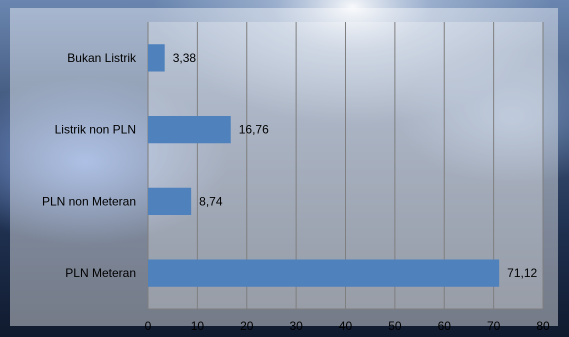  What do you see at coordinates (254, 130) in the screenshot?
I see `data-label: 16,76` at bounding box center [254, 130].